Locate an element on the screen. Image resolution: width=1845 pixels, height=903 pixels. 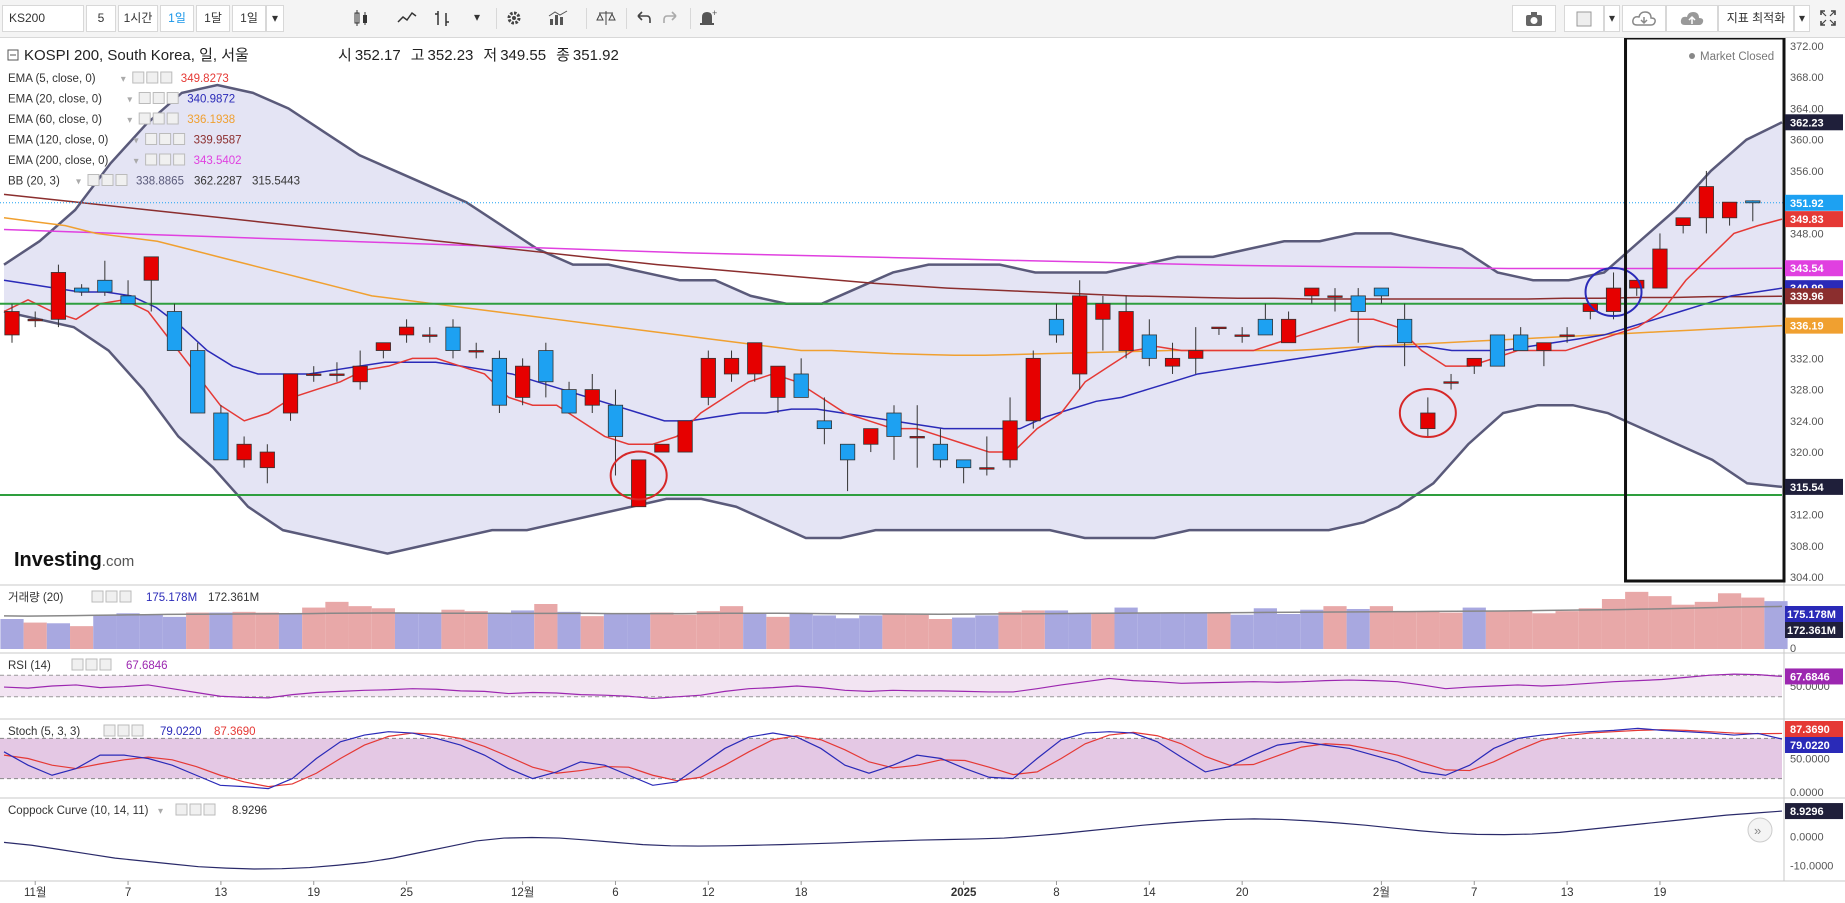
red-annotation-circle is located at coordinates (638, 475).